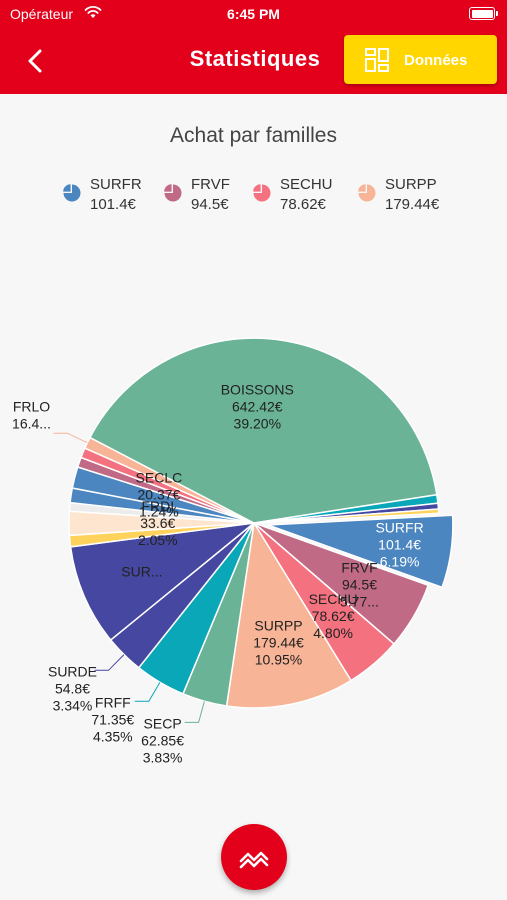  Describe the element at coordinates (70, 438) in the screenshot. I see `leader-line-frlo` at that location.